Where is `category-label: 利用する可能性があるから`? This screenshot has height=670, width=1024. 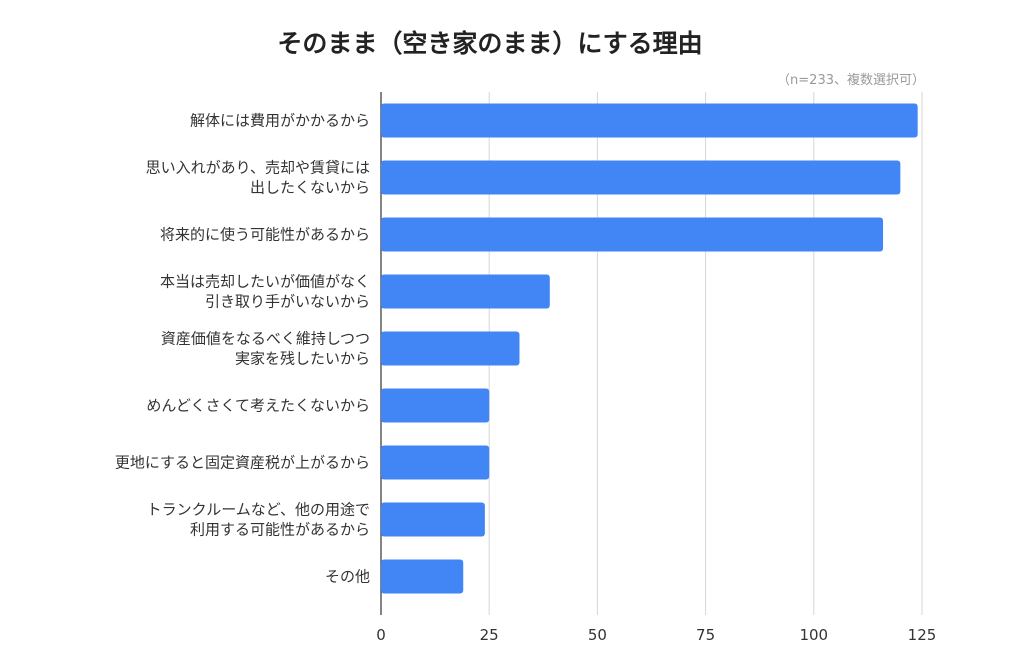
category-label: 利用する可能性があるから is located at coordinates (280, 530).